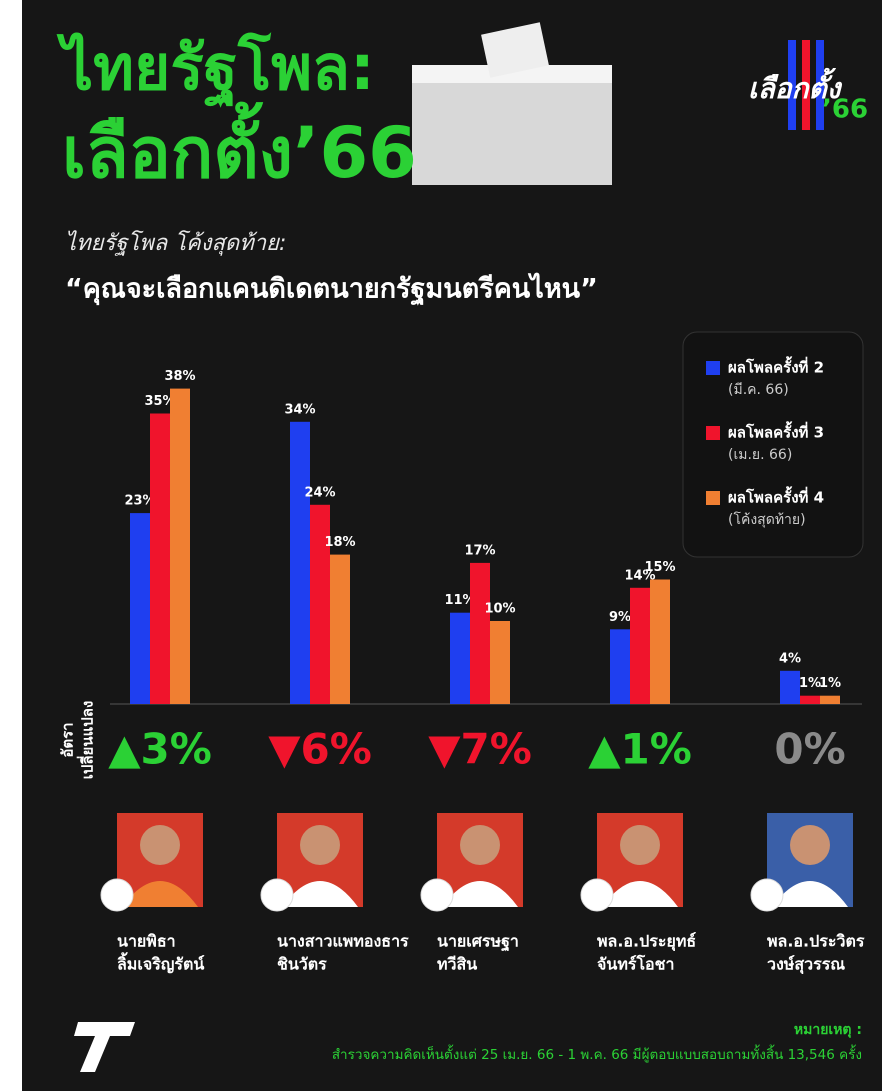 The height and width of the screenshot is (1091, 882). I want to click on title-line: เลือกตั้ง’66, so click(239, 147).